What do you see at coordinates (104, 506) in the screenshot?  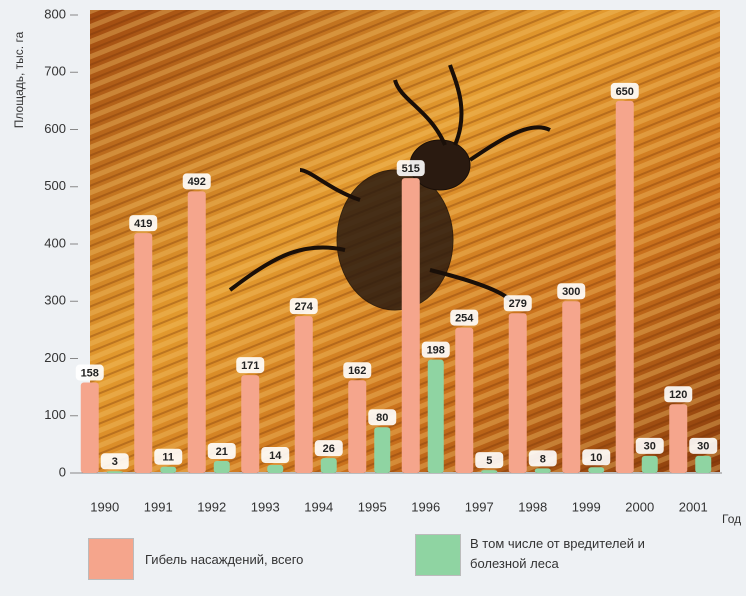 I see `x-tick-label: 1990` at bounding box center [104, 506].